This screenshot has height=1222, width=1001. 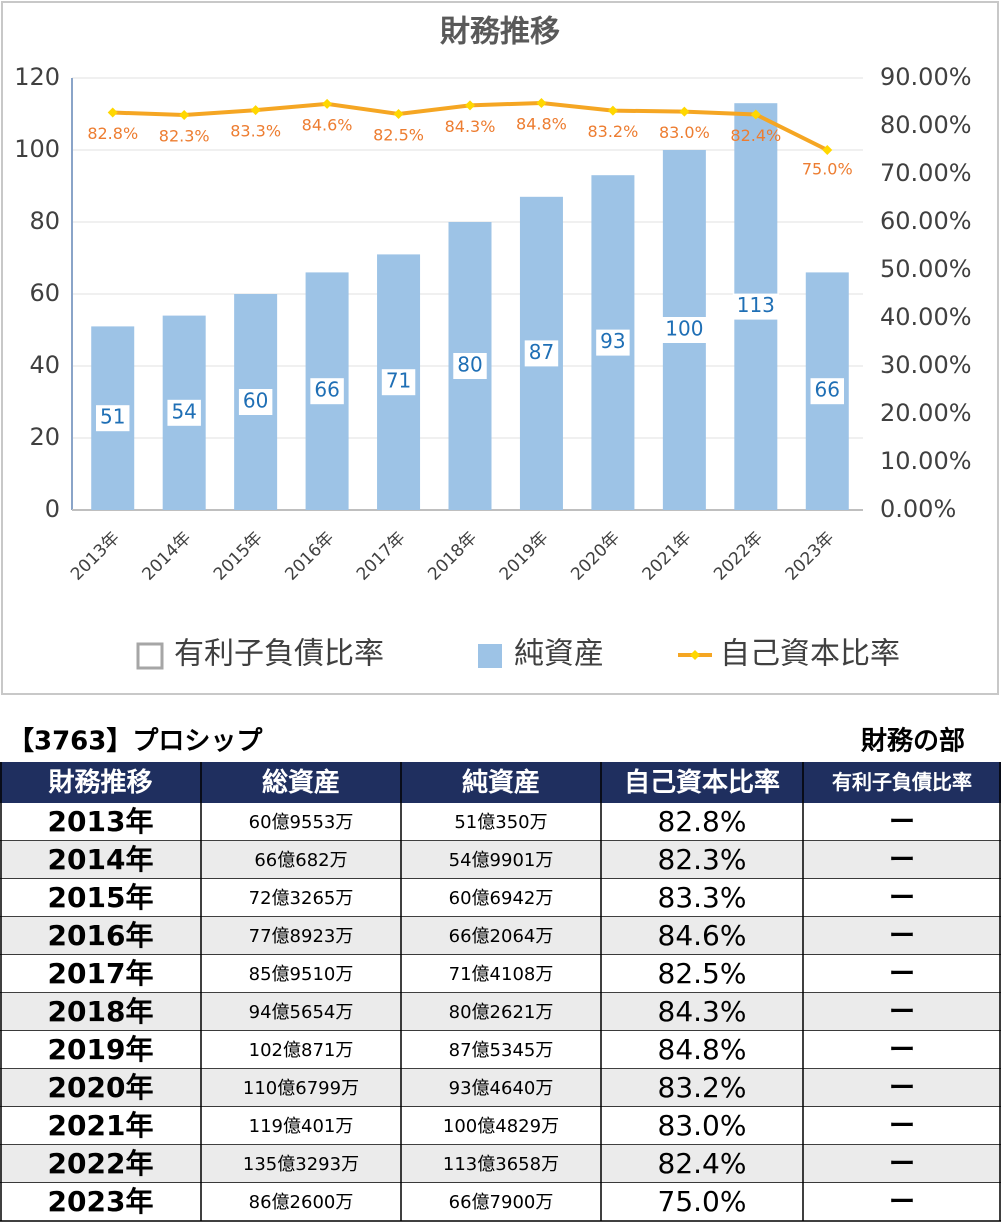 What do you see at coordinates (702, 1201) in the screenshot?
I see `table-cell: 75.0%` at bounding box center [702, 1201].